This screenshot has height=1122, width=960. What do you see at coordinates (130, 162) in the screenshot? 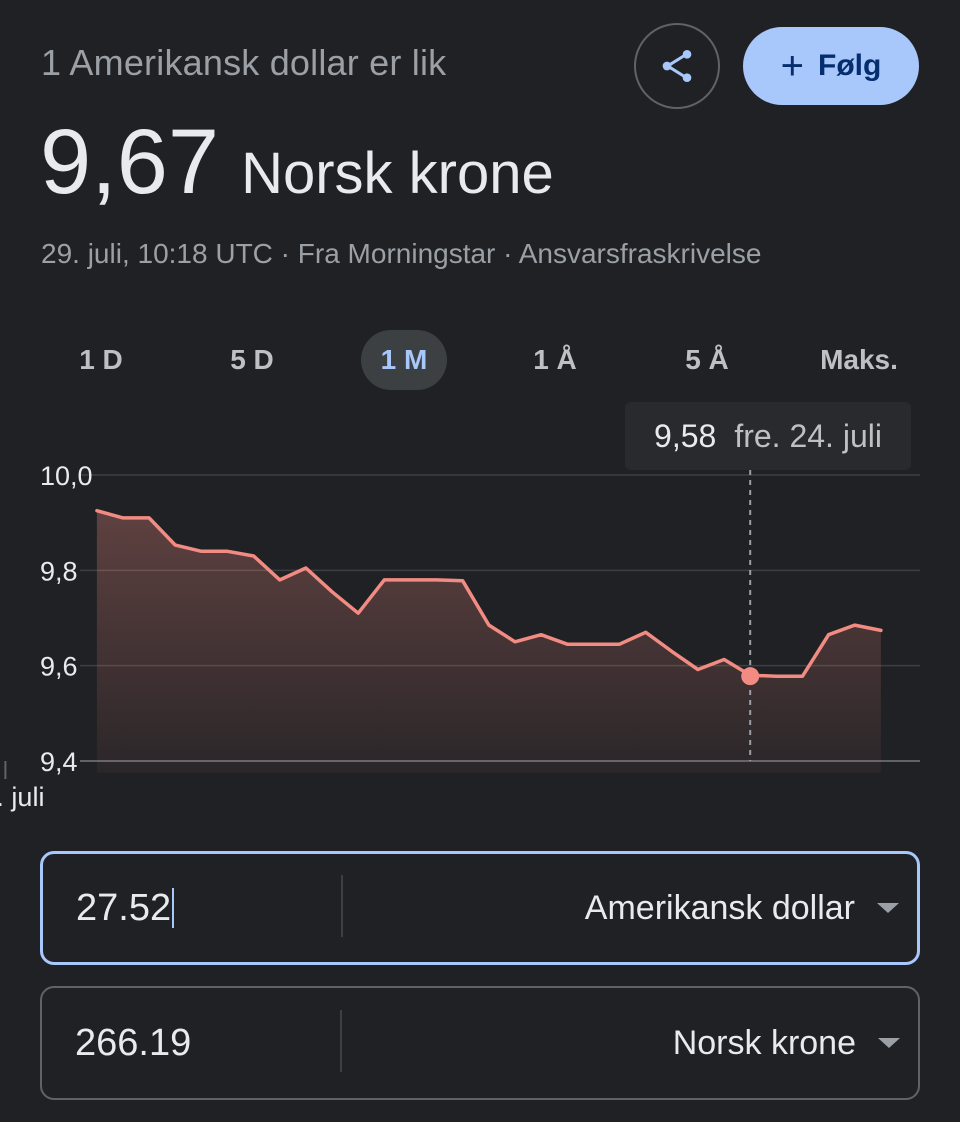
I see `rate-value: 9,67` at bounding box center [130, 162].